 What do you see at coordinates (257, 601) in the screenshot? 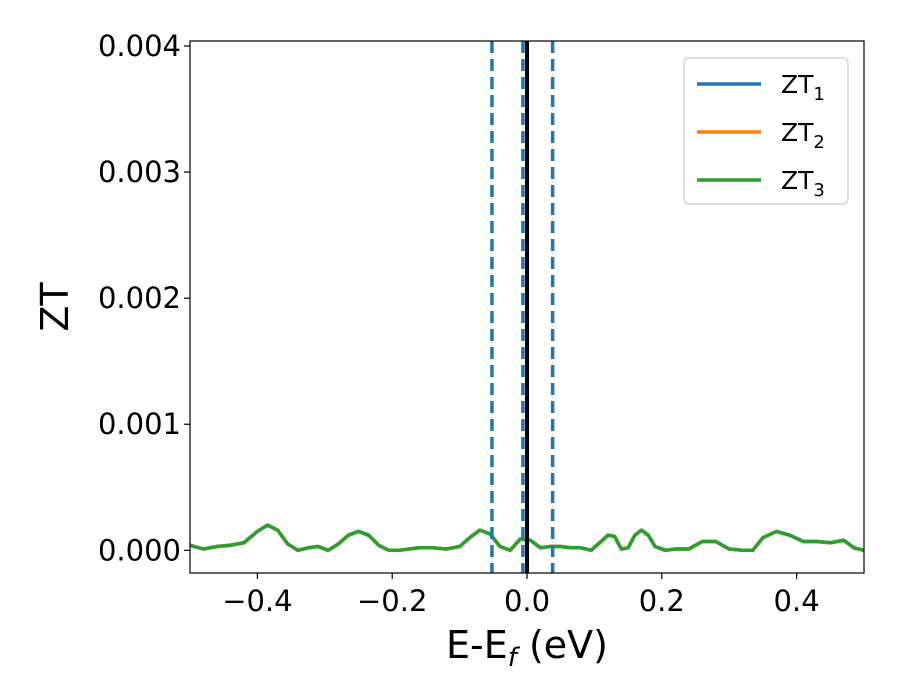
I see `x-tick-label: −0.4` at bounding box center [257, 601].